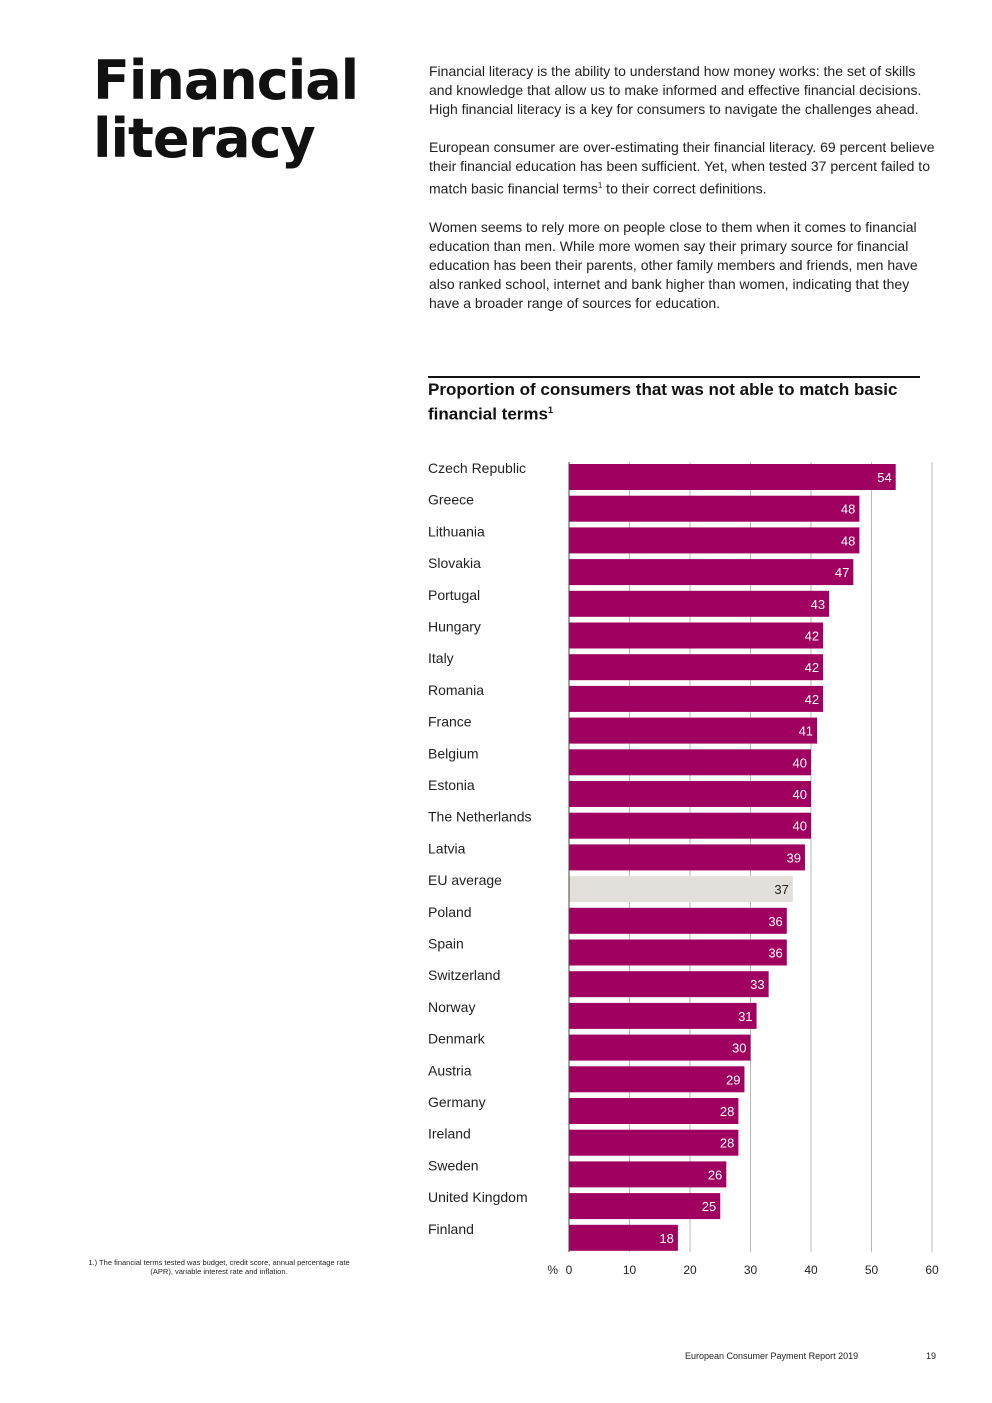 The image size is (992, 1403). I want to click on bar-france, so click(693, 730).